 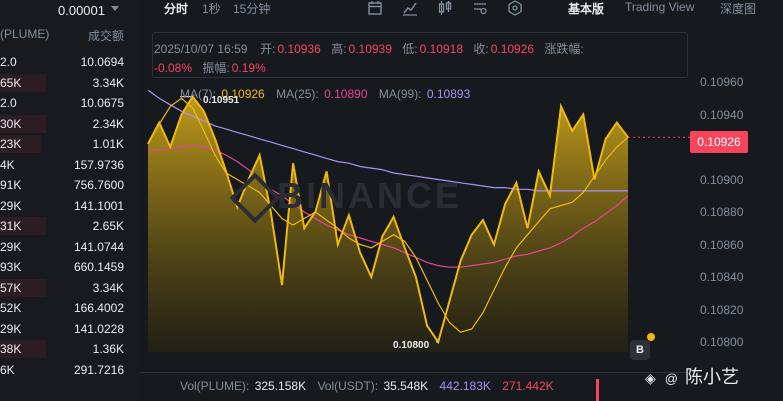 What do you see at coordinates (243, 94) in the screenshot?
I see `ma7-value: 0.10926` at bounding box center [243, 94].